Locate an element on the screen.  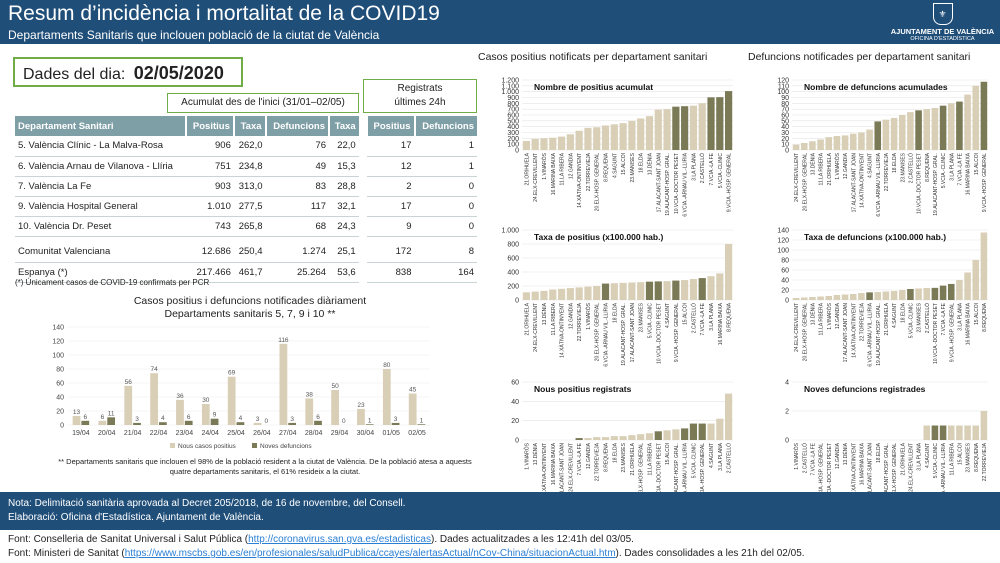
table-cell: 12.686 is located at coordinates (210, 252).